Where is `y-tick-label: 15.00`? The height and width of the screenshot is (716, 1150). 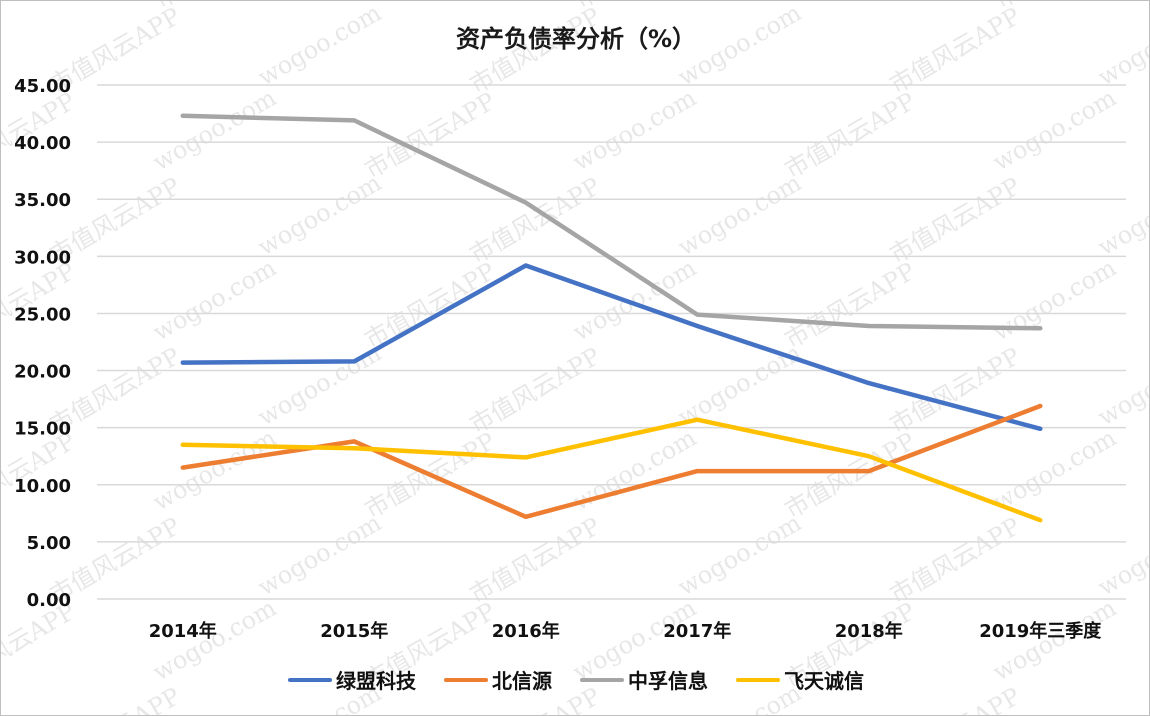
y-tick-label: 15.00 is located at coordinates (42, 429).